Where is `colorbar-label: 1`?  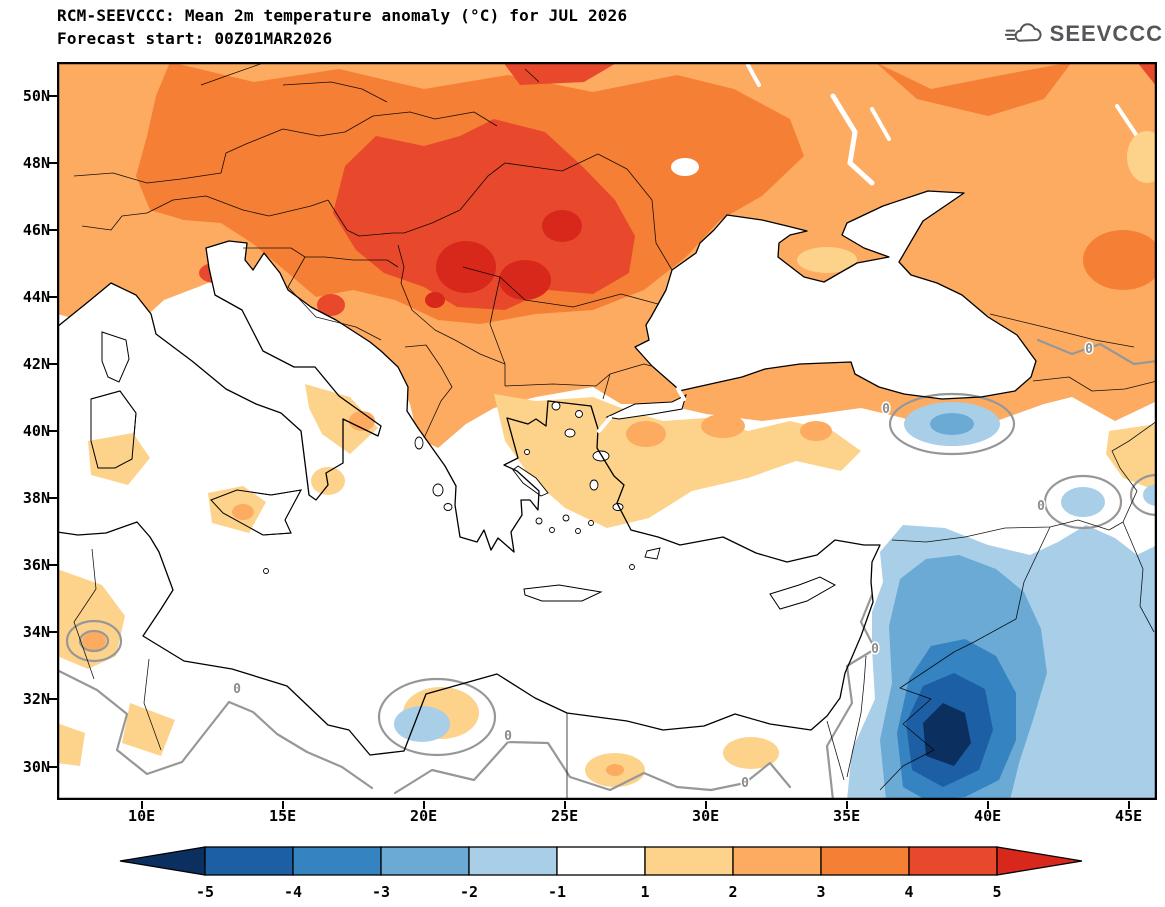 colorbar-label: 1 is located at coordinates (644, 892).